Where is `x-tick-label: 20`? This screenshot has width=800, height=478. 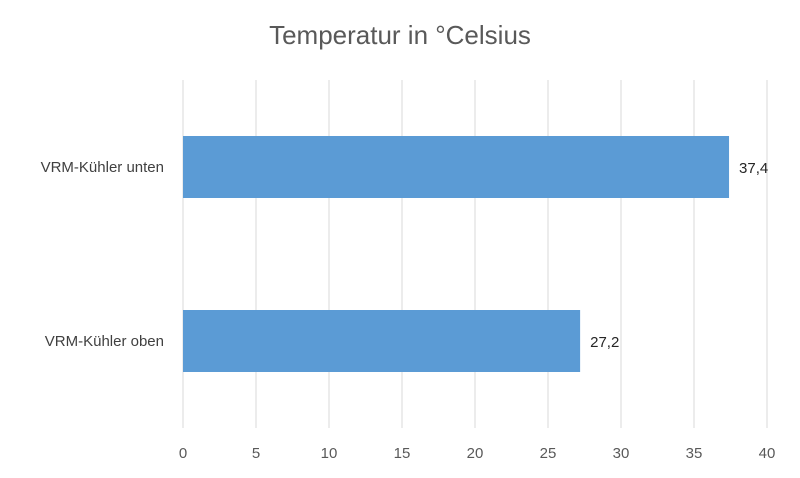
x-tick-label: 20 is located at coordinates (475, 453).